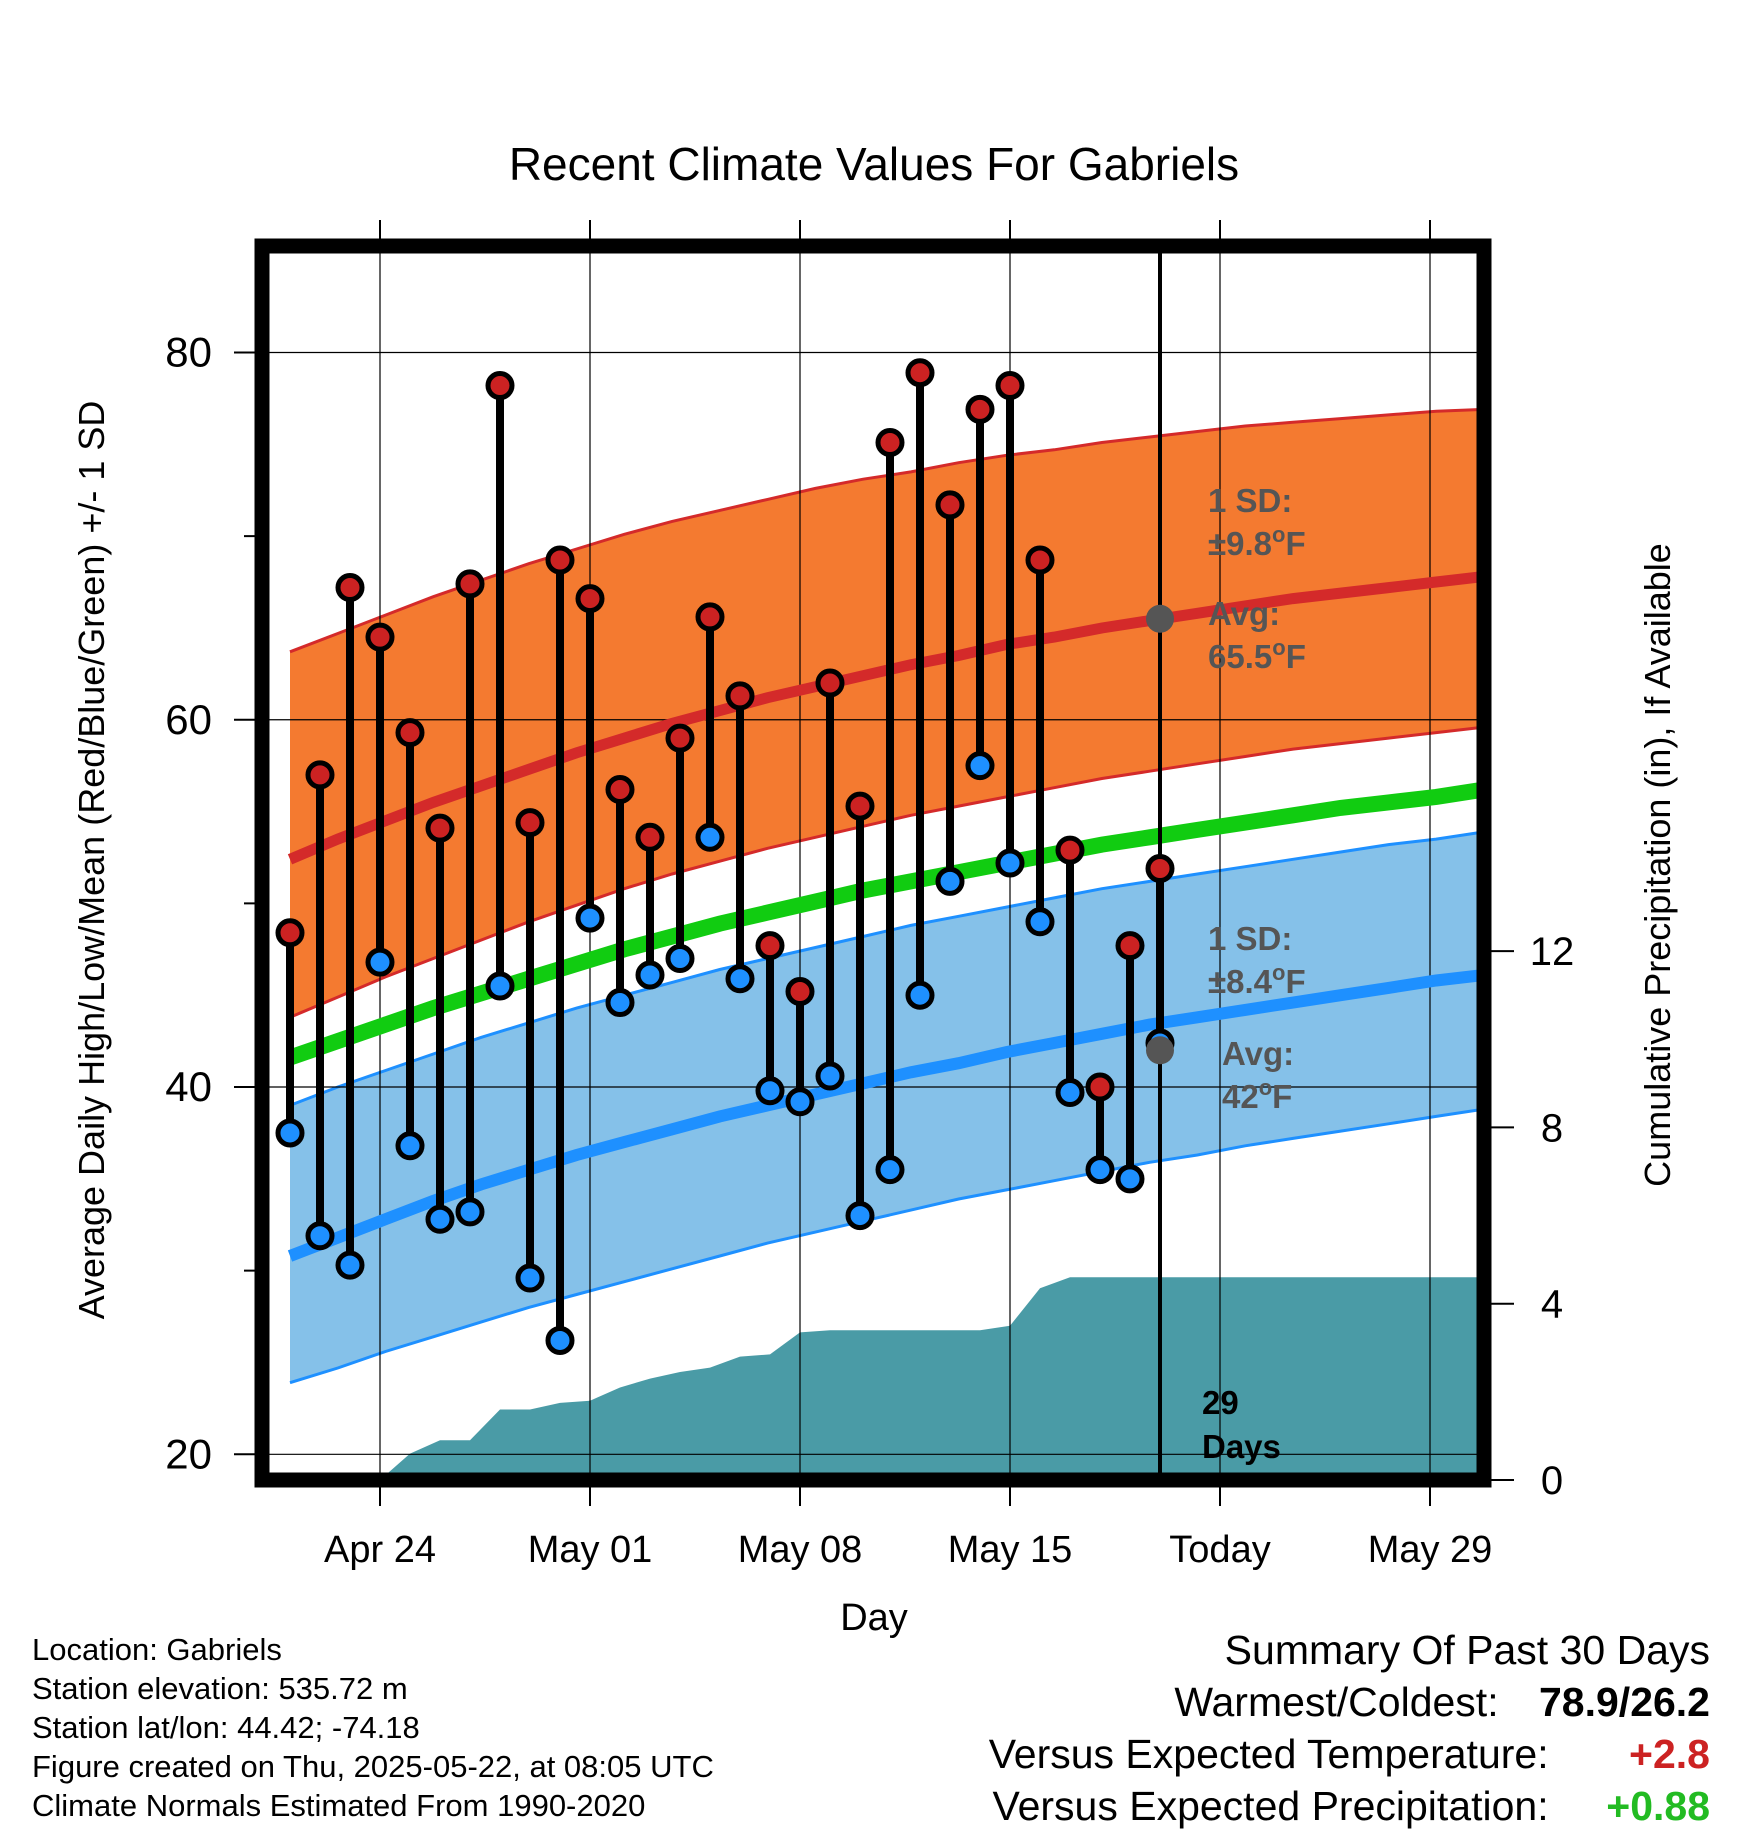 The width and height of the screenshot is (1748, 1832). I want to click on high-sd-label: 1 SD:, so click(1250, 500).